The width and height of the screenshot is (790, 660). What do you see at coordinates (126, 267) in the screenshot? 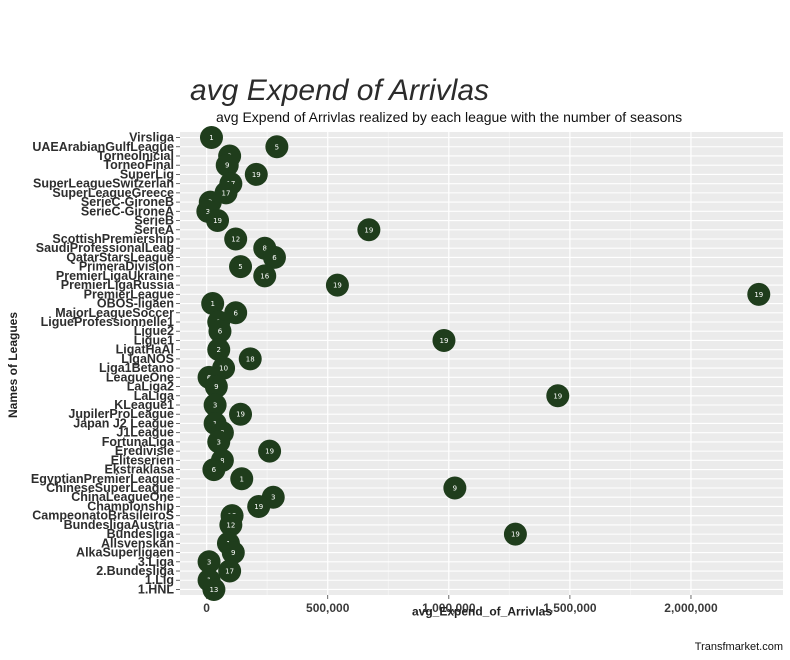
I see `y-tick-label: PrimeraDivision` at bounding box center [126, 267].